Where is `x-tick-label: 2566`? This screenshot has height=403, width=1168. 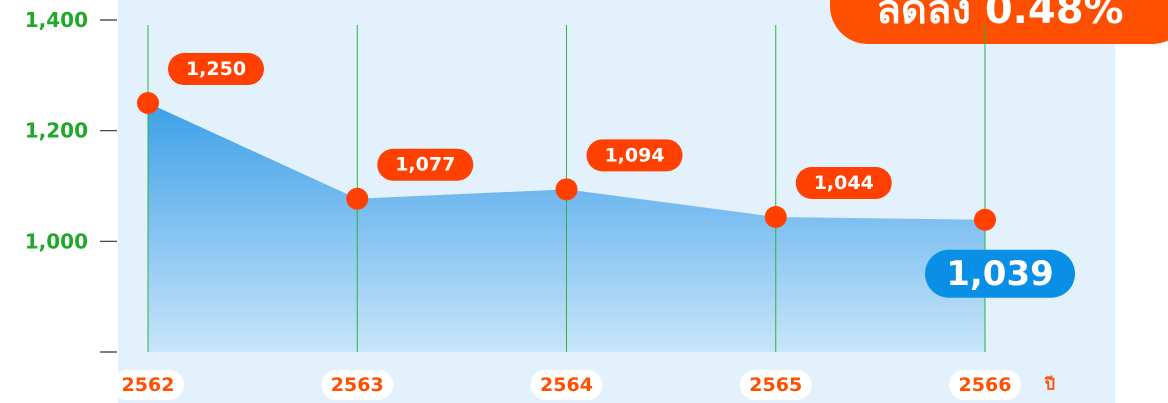
x-tick-label: 2566 is located at coordinates (985, 385).